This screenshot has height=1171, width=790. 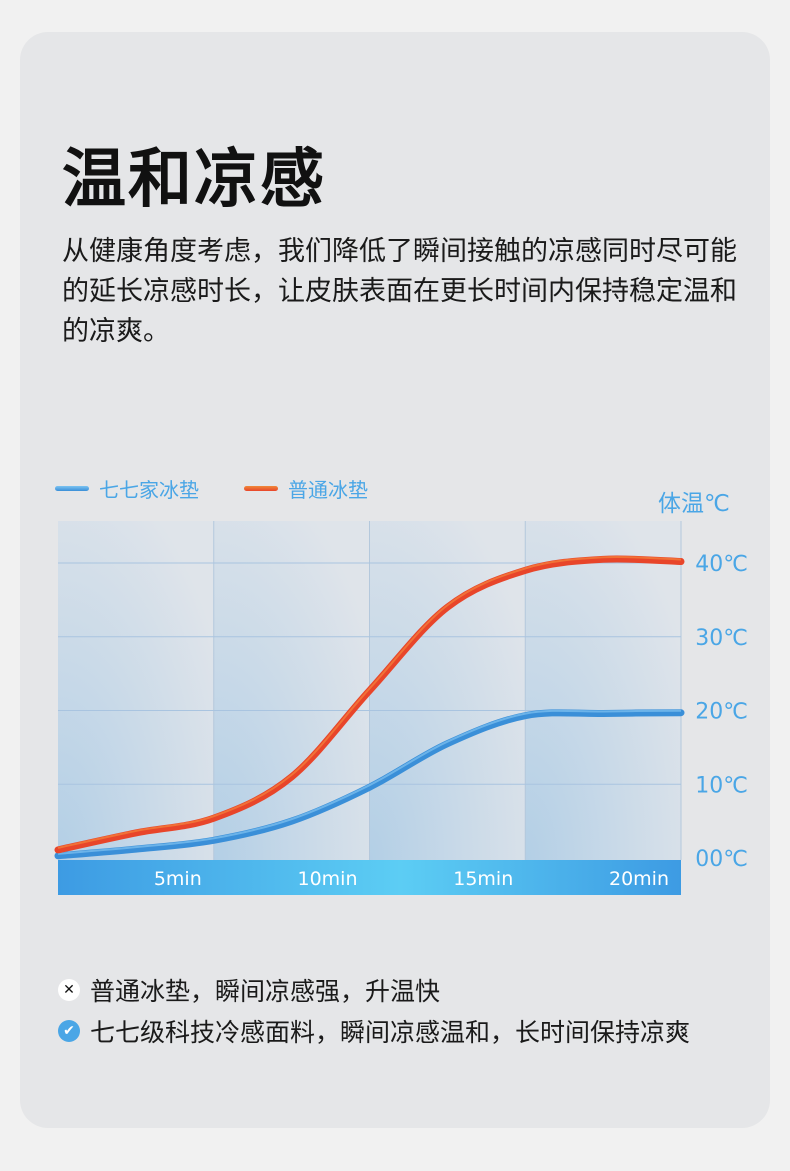 What do you see at coordinates (721, 638) in the screenshot?
I see `y-tick-label: 30℃` at bounding box center [721, 638].